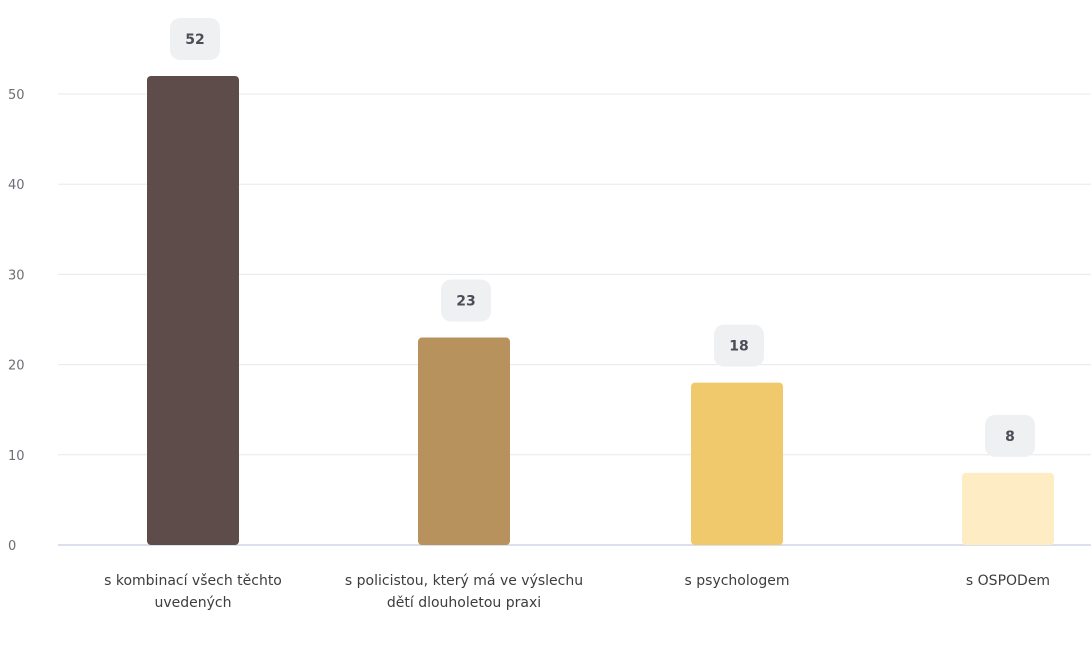 This screenshot has height=646, width=1091. I want to click on y-tick-label: 50, so click(16, 95).